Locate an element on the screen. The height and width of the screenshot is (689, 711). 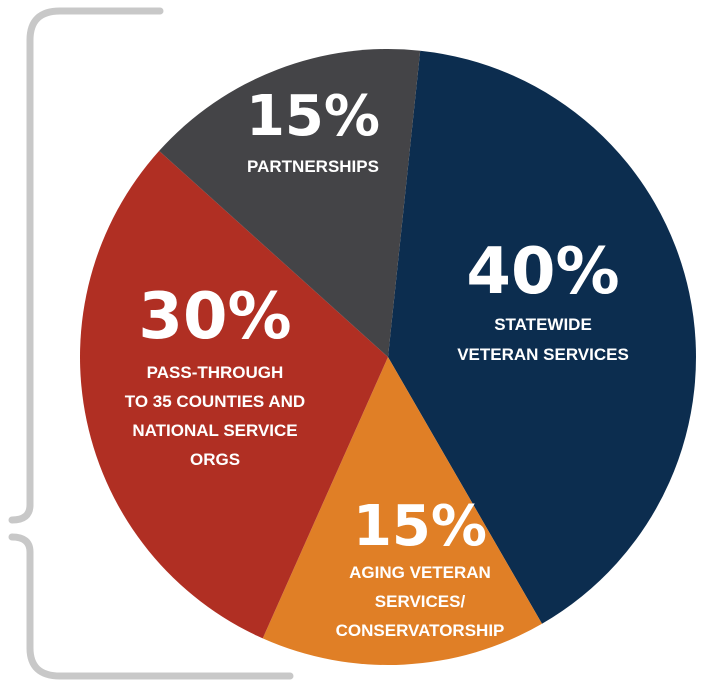
slice-caption-3-line-3: NATIONAL SERVICE is located at coordinates (214, 430).